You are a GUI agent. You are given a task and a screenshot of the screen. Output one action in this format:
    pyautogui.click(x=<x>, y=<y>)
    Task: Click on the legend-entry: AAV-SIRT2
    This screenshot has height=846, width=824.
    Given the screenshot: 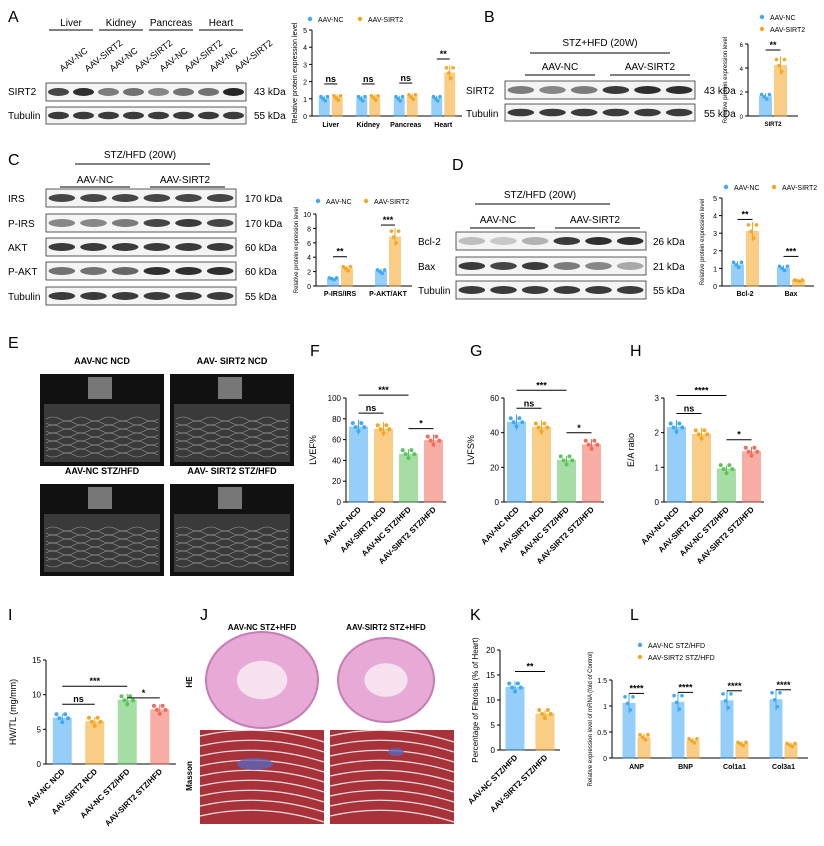 What is the action you would take?
    pyautogui.click(x=391, y=202)
    